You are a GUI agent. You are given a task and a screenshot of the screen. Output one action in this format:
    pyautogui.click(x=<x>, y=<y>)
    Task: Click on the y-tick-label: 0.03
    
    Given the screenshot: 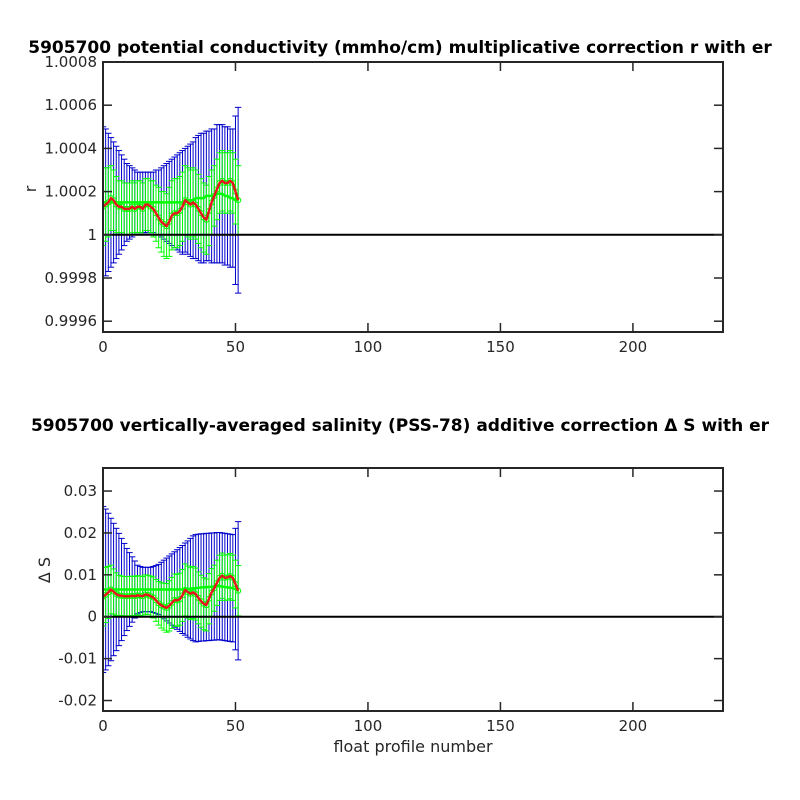 What is the action you would take?
    pyautogui.click(x=80, y=491)
    